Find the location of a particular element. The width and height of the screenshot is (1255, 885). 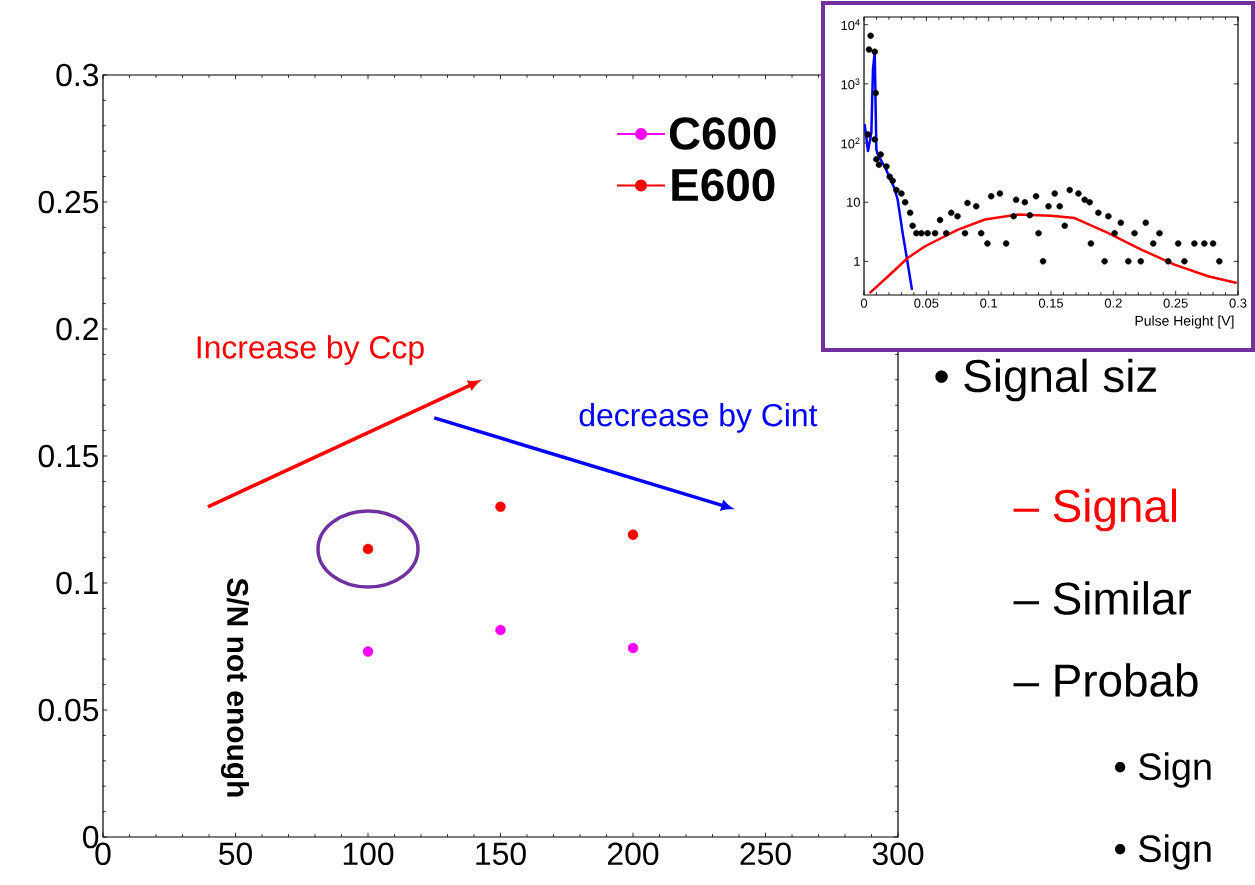

x-tick-label: 0 is located at coordinates (864, 303).